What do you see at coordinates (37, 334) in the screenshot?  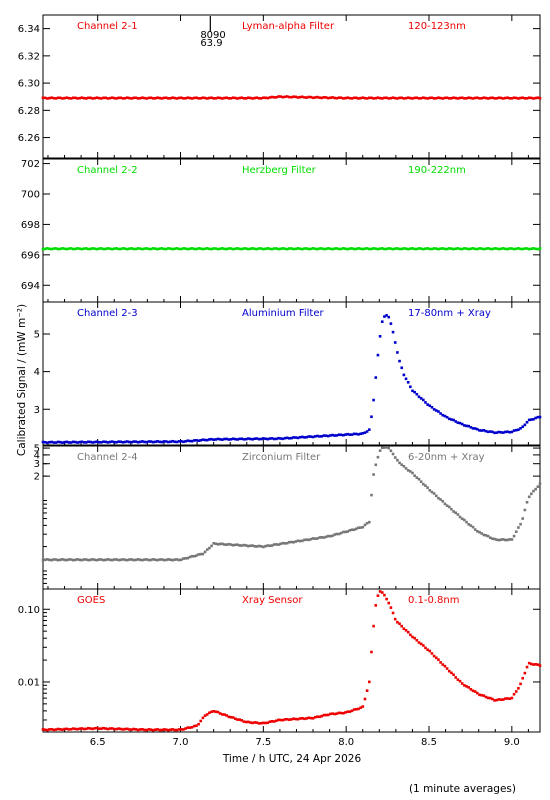 I see `y-tick-label: 5` at bounding box center [37, 334].